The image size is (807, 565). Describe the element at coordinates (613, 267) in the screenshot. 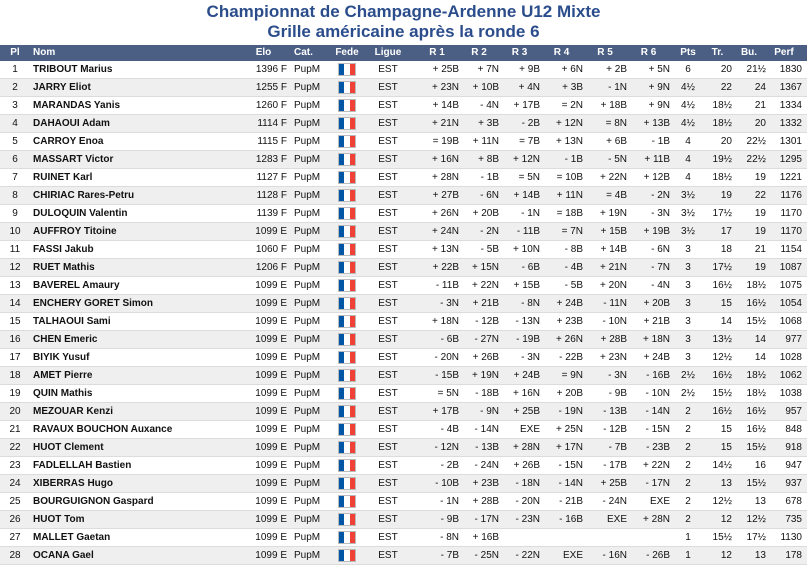

I see `table-cell: + 21N` at that location.